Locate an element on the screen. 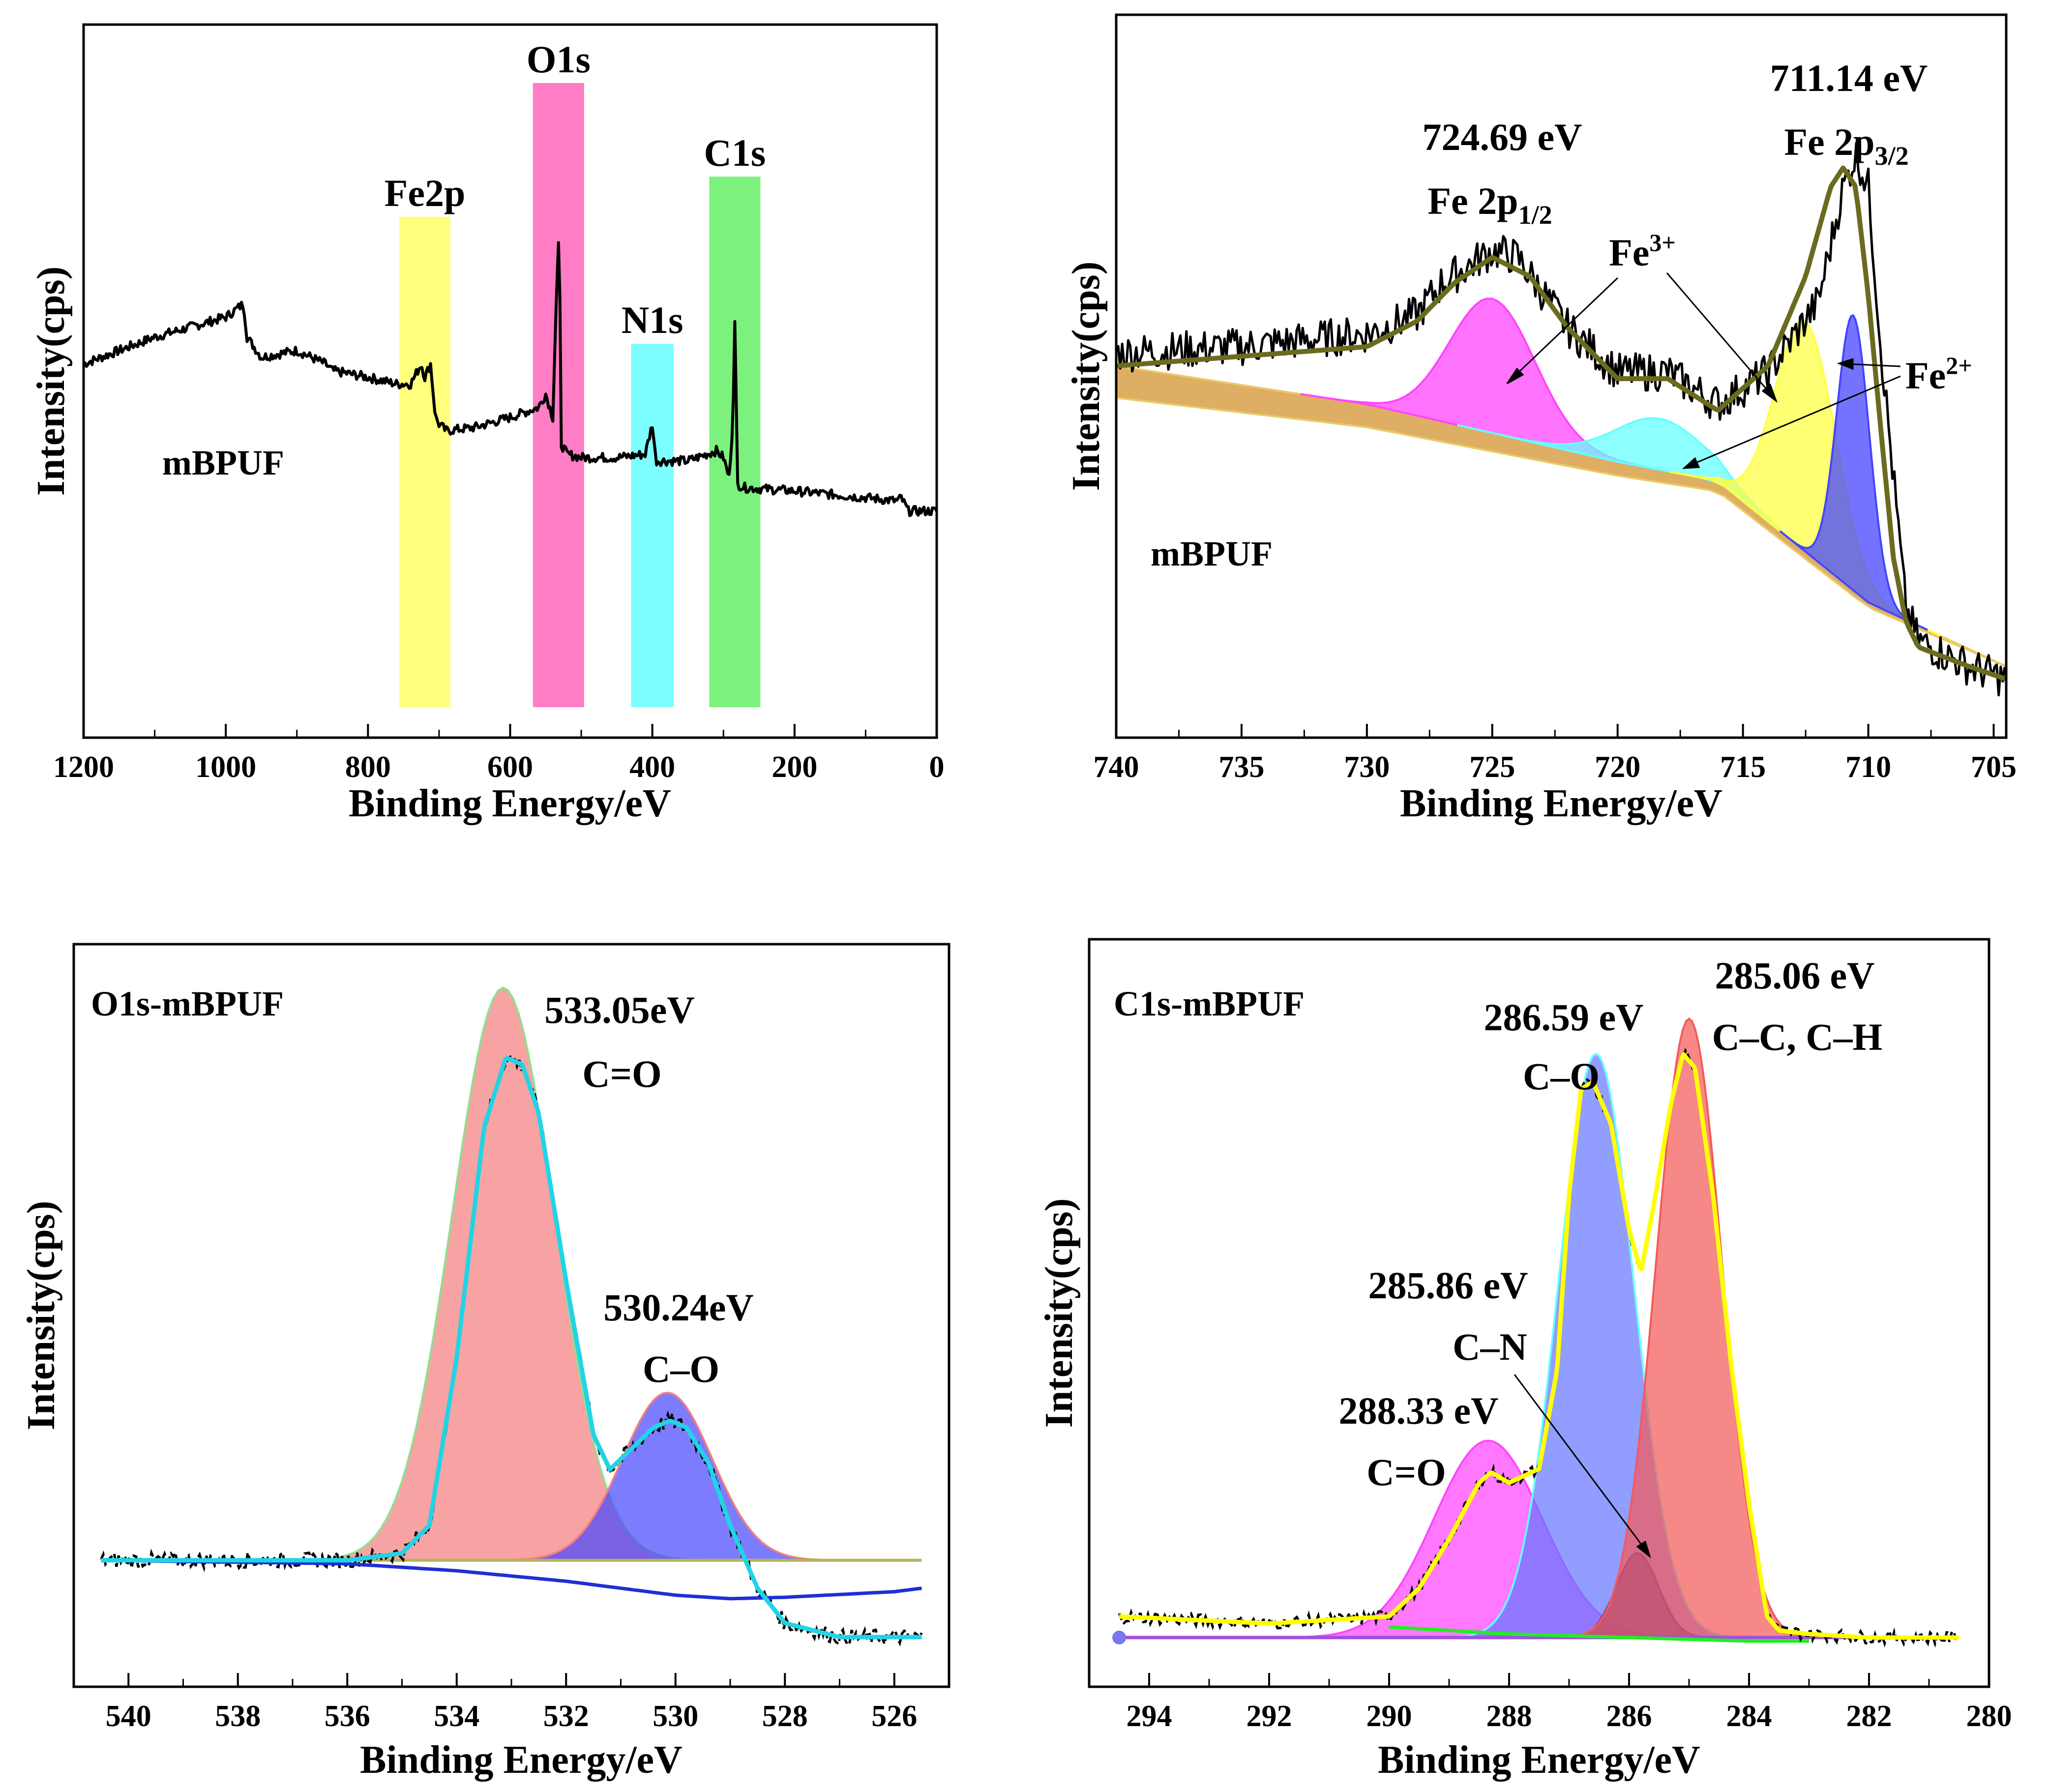 The image size is (2048, 1792). survey-x-axis-title: Binding Energy/eV is located at coordinates (510, 803).